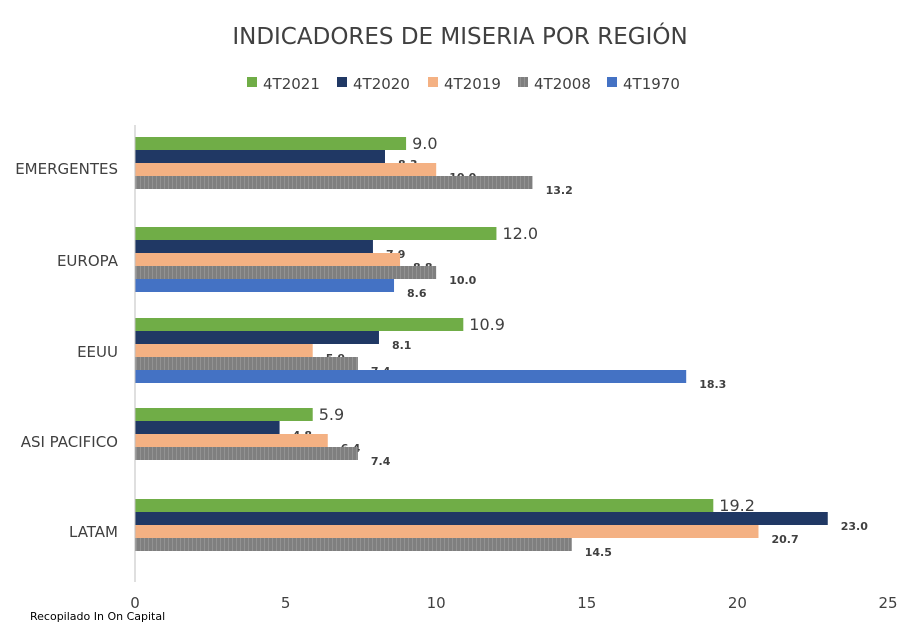 The width and height of the screenshot is (921, 626). Describe the element at coordinates (268, 259) in the screenshot. I see `bar-europa-4T2019` at that location.